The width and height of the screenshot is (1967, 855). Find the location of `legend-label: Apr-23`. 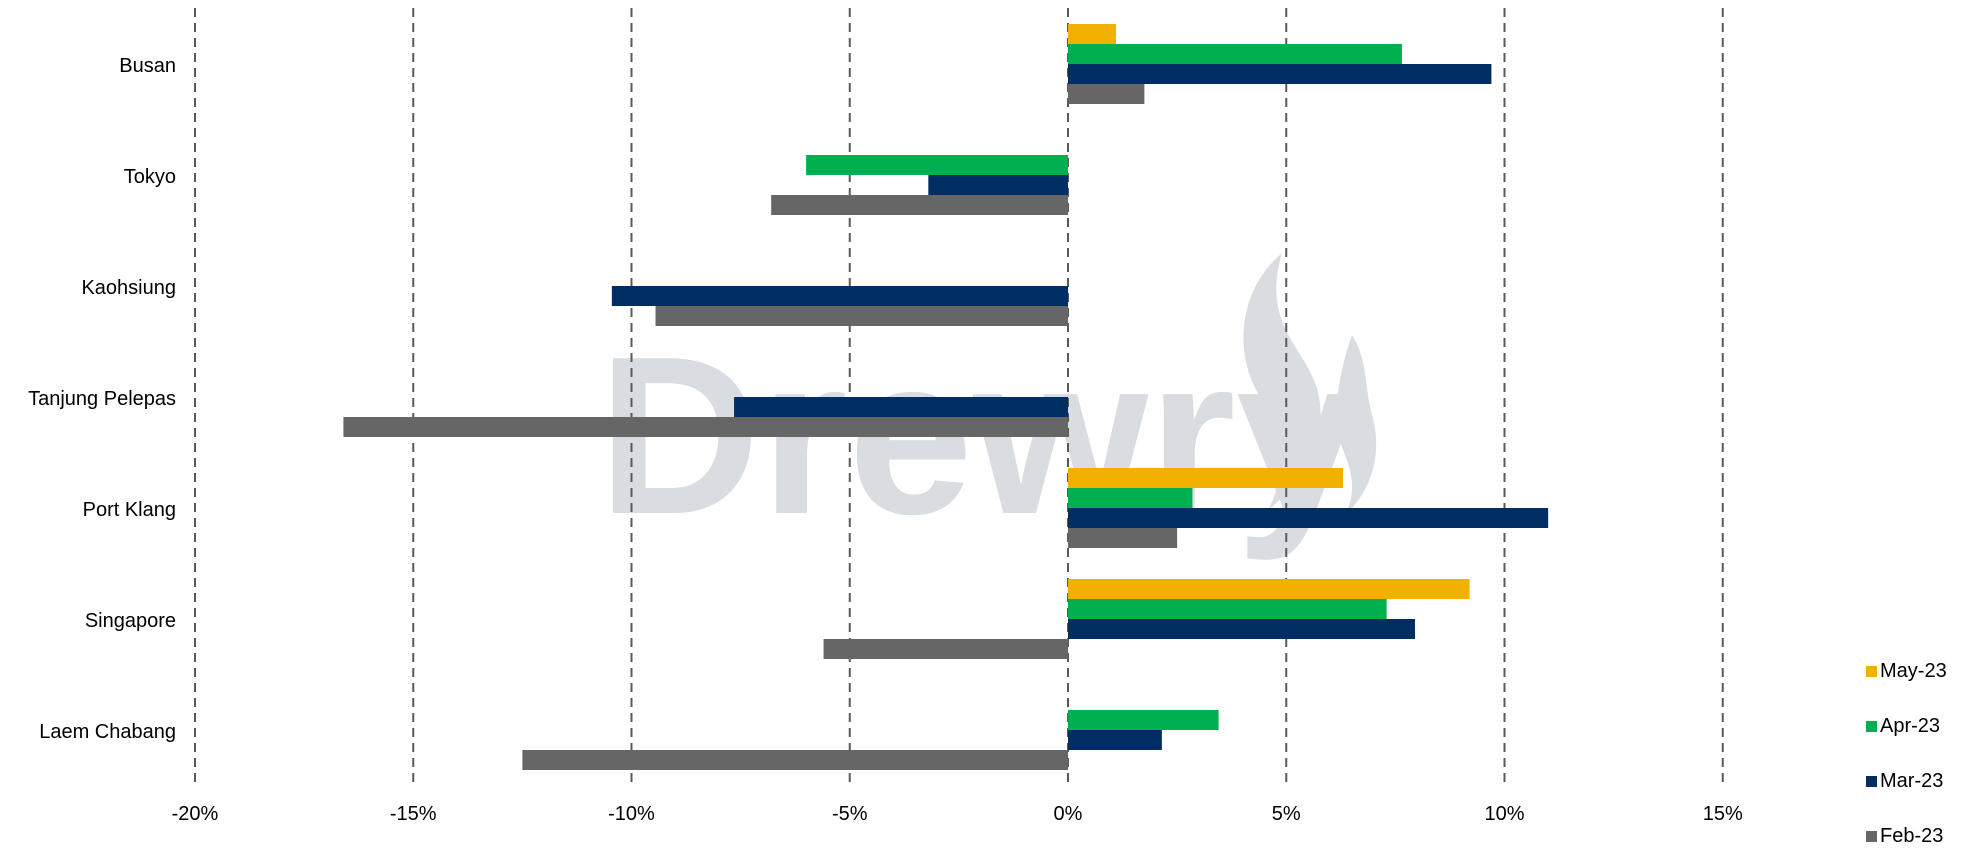

legend-label: Apr-23 is located at coordinates (1910, 726).